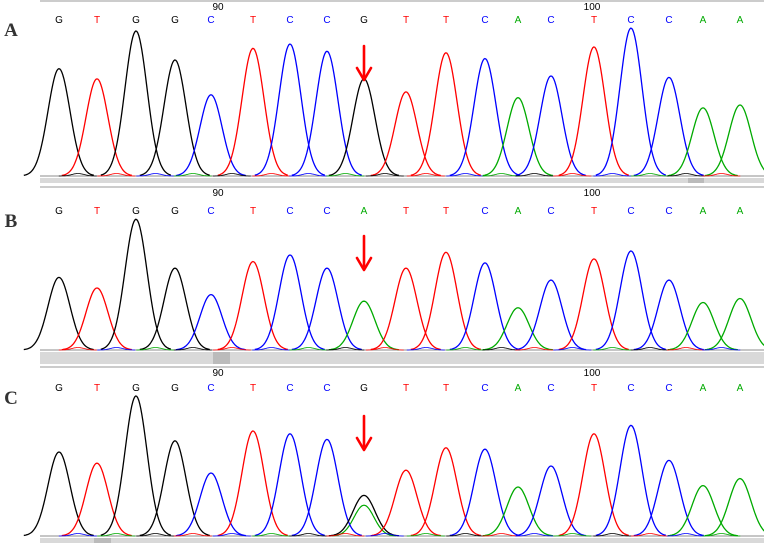 This screenshot has width=764, height=543. I want to click on secondary-peak, so click(364, 520).